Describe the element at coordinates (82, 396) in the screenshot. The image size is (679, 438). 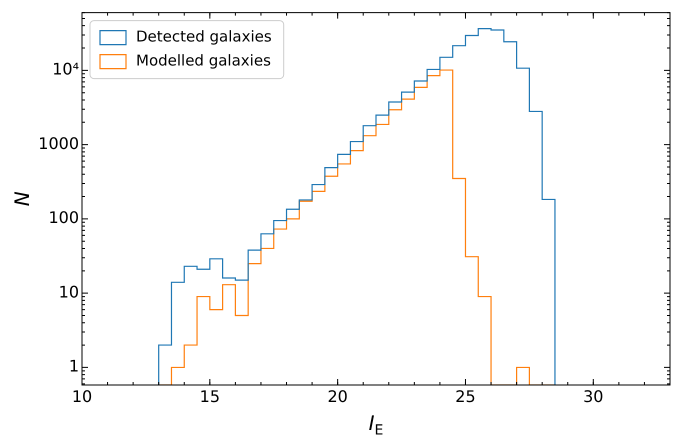
I see `x-tick-label: 10` at that location.